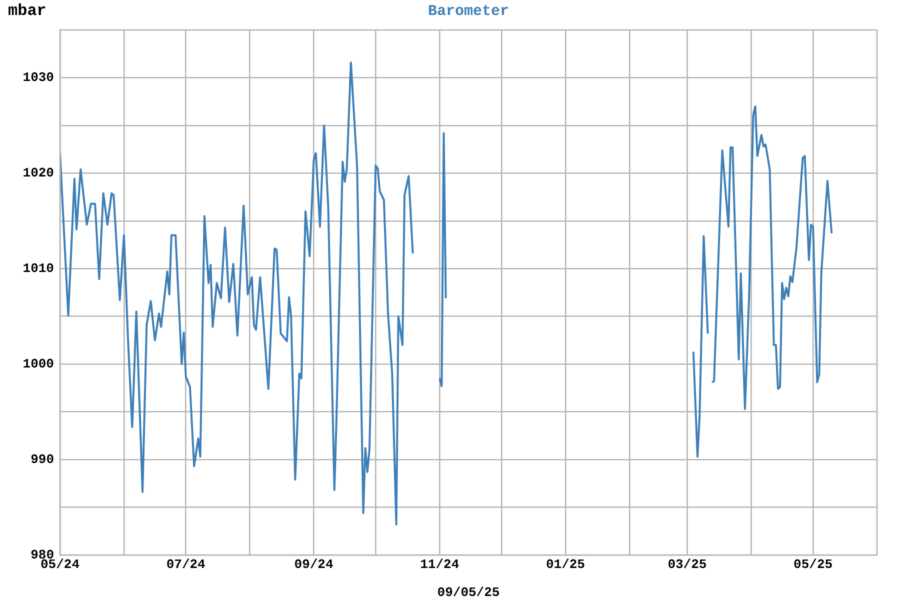  Describe the element at coordinates (566, 564) in the screenshot. I see `x-tick-label: 01/25` at that location.